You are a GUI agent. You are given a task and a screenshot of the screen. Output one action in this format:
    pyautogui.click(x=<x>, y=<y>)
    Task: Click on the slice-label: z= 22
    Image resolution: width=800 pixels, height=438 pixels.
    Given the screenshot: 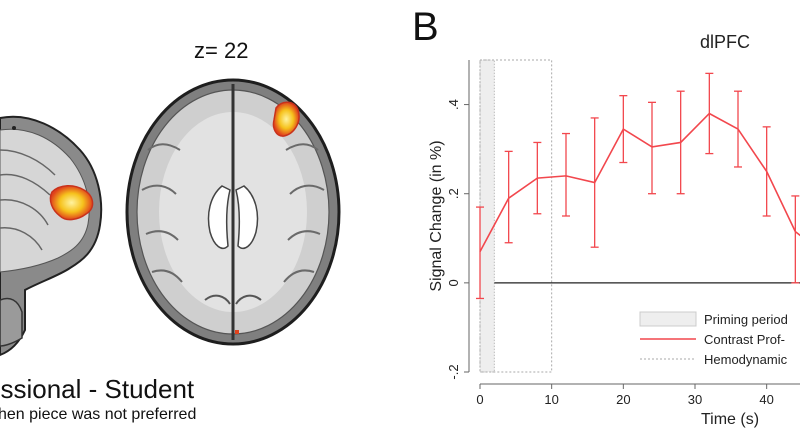 What is the action you would take?
    pyautogui.click(x=221, y=50)
    